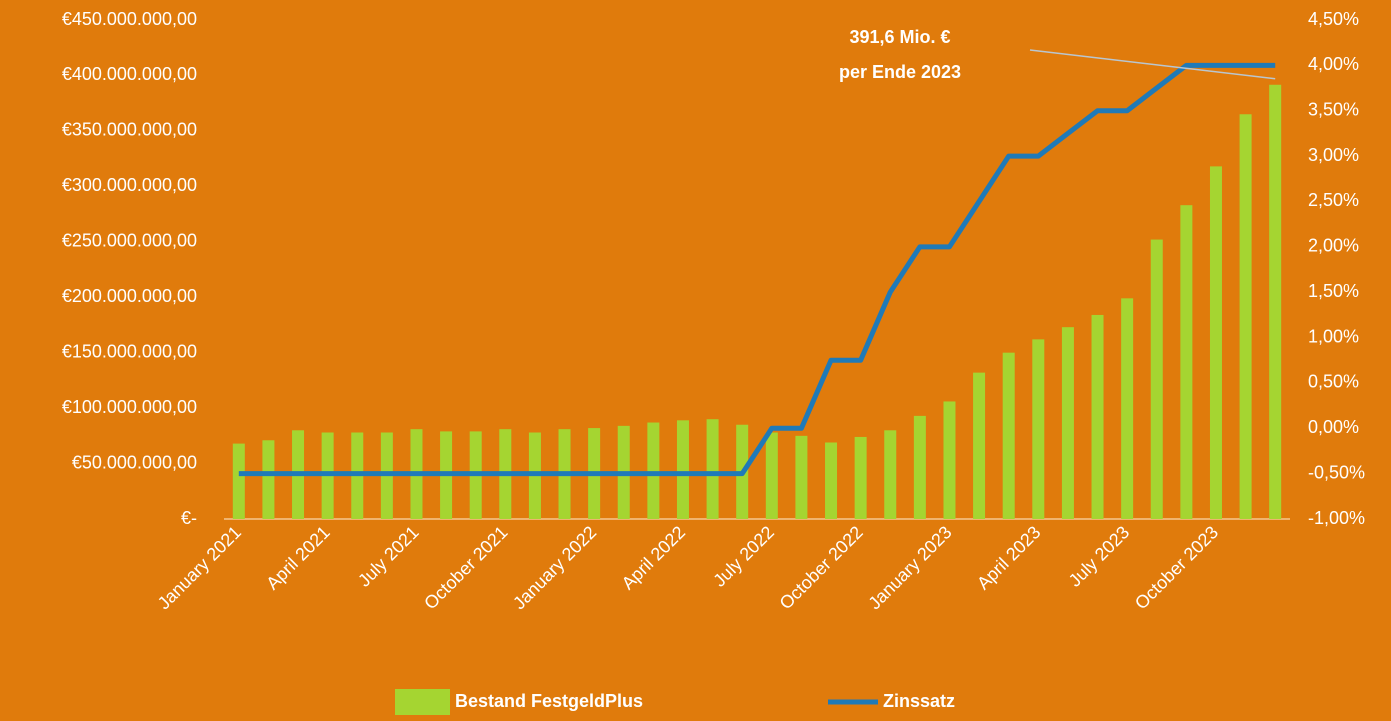  I want to click on annotation: 391,6 Mio. €, so click(899, 37).